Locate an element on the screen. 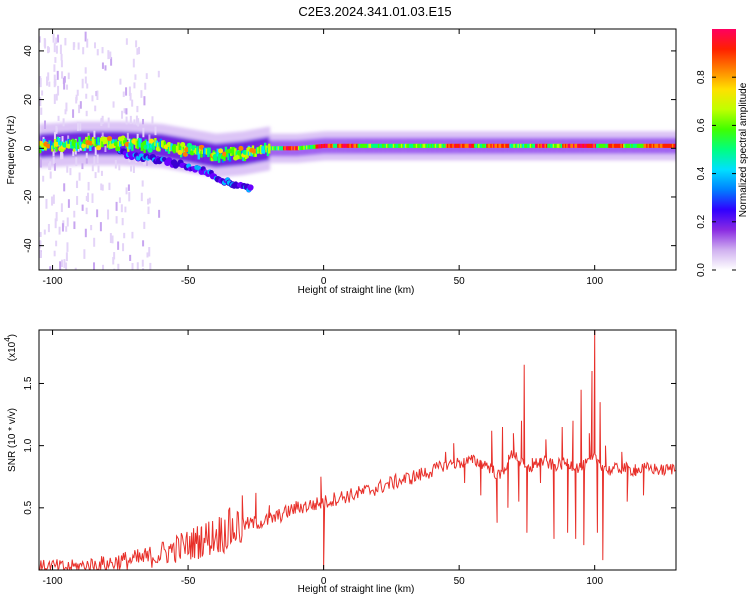  spectrogram-y-tick-label: 40 is located at coordinates (28, 51).